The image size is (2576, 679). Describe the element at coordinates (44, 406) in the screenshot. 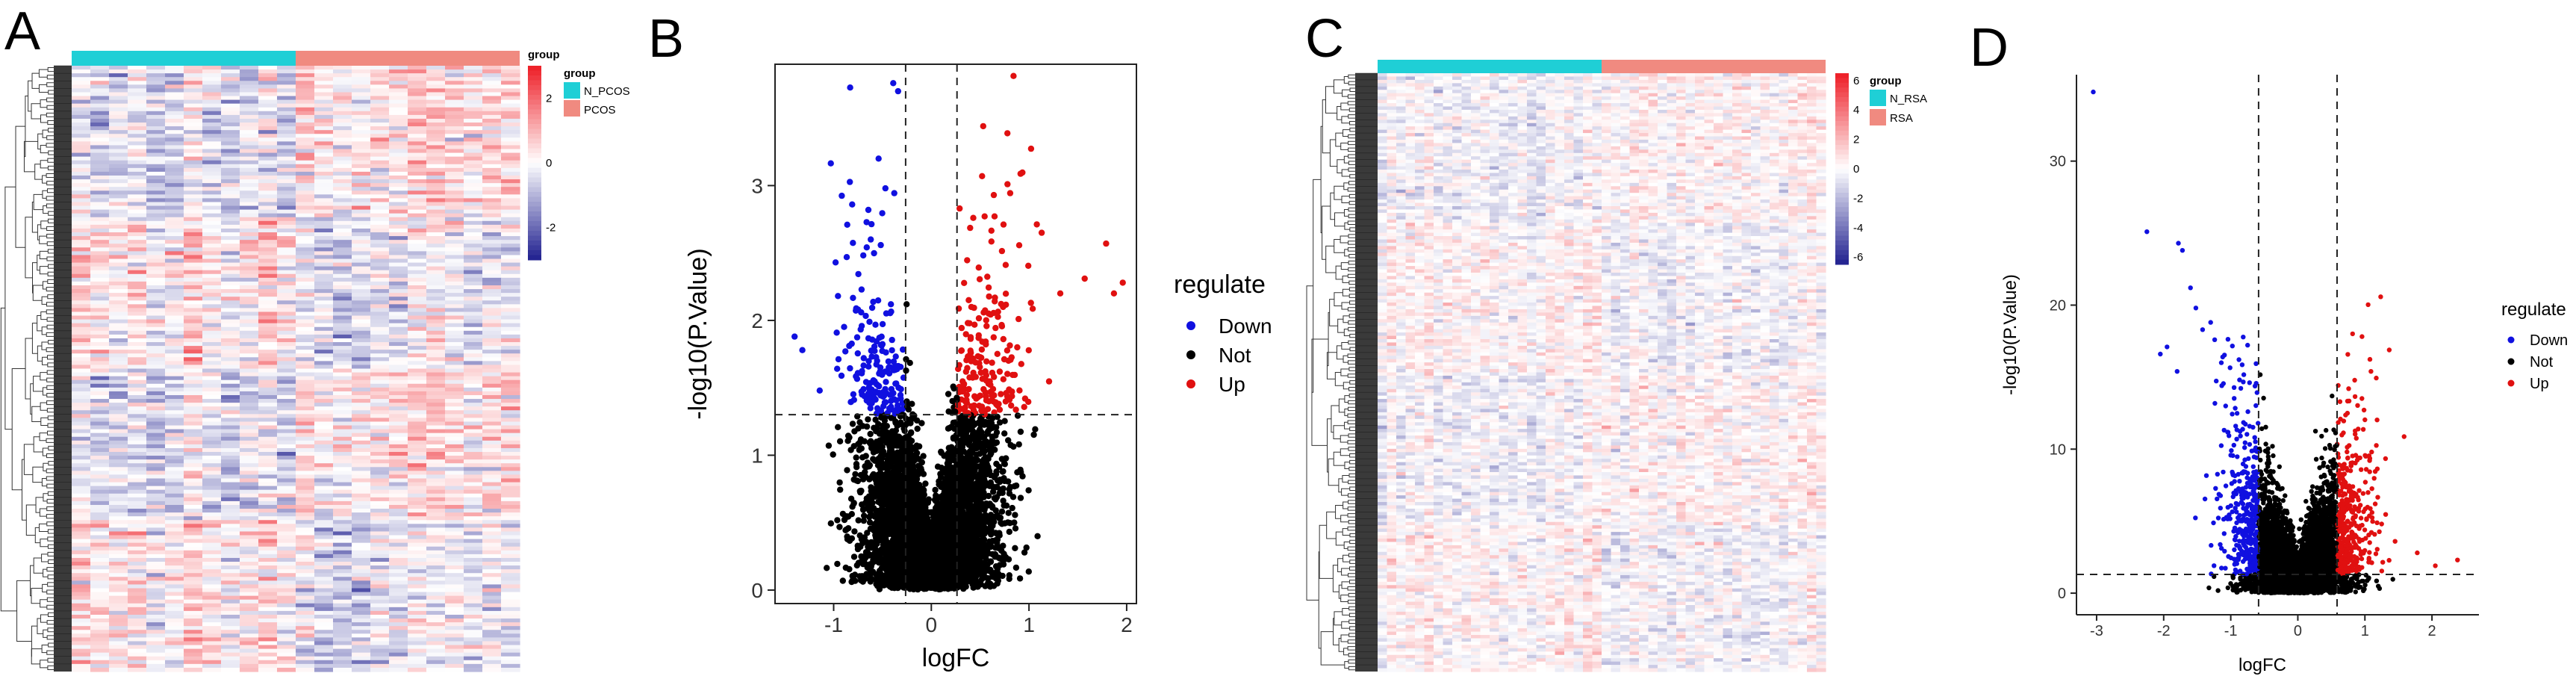

I see `dendrogram-branch` at that location.